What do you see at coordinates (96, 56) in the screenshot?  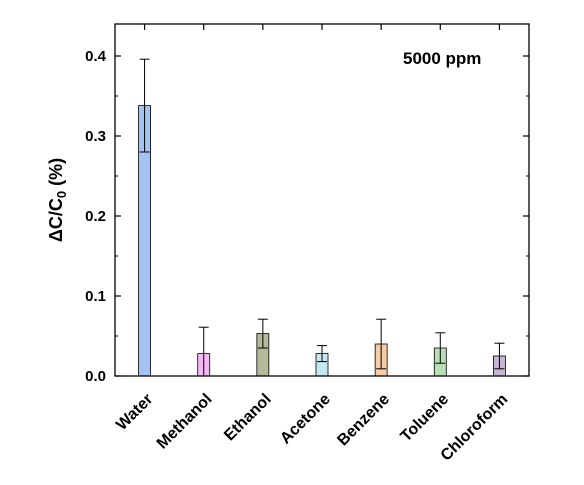 I see `y-tick-label: 0.4` at bounding box center [96, 56].